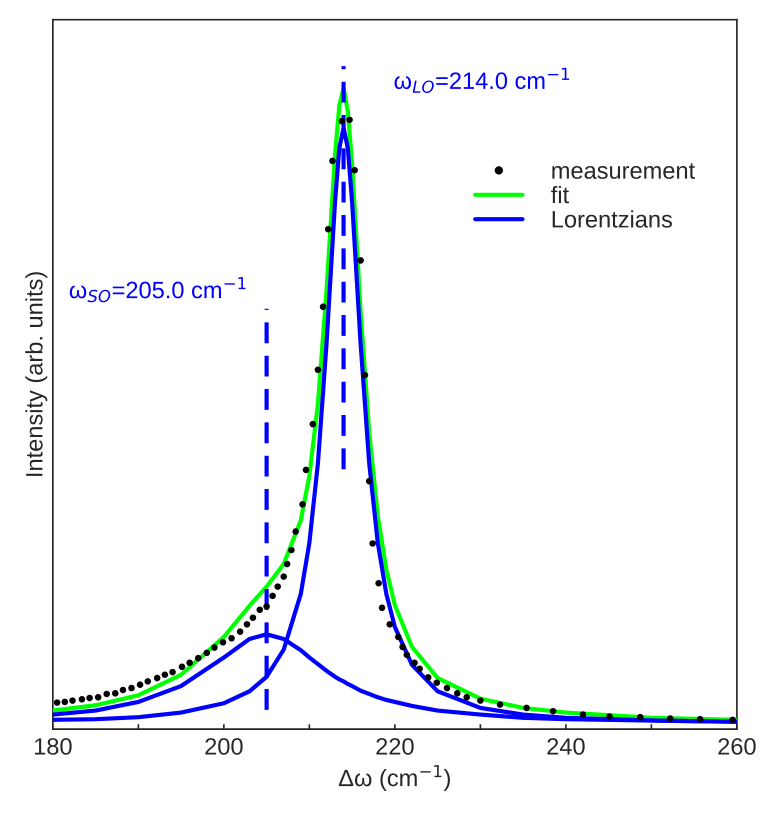 This screenshot has width=766, height=822. Describe the element at coordinates (158, 289) in the screenshot. I see `annotation: ω$_{SO}$=205.0 cm$^{−1}$` at that location.